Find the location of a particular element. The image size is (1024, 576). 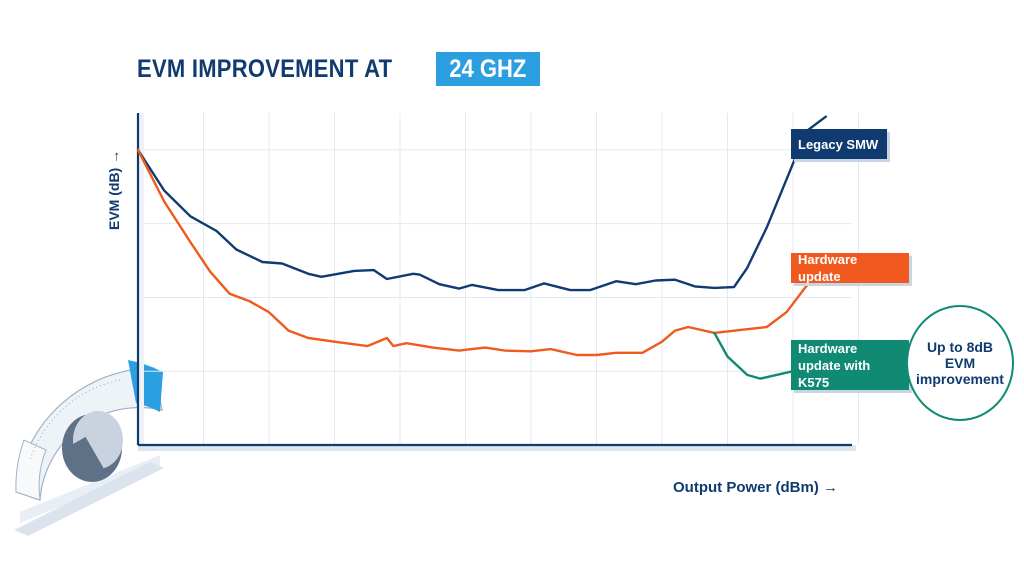

improvement-callout: Up to 8dB EVM improvement is located at coordinates (960, 363).